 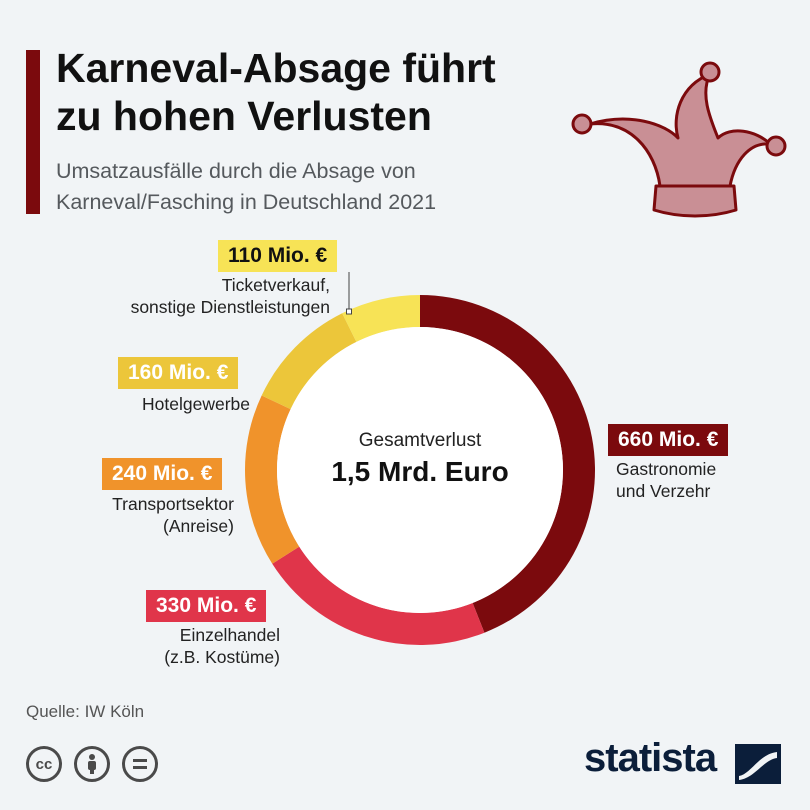 I want to click on statista-logo-icon, so click(x=758, y=764).